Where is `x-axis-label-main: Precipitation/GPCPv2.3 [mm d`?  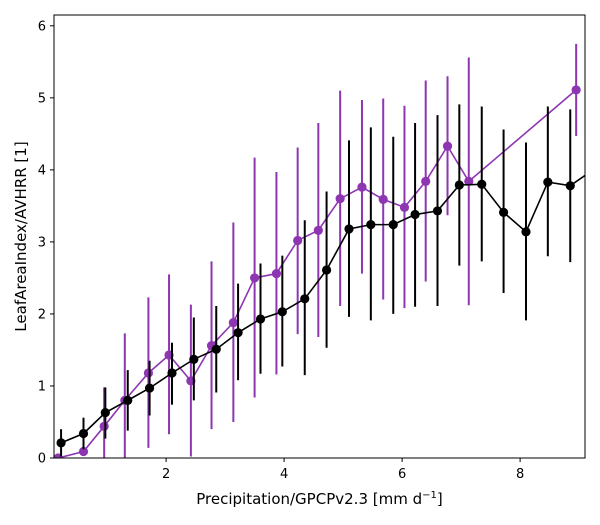 x-axis-label-main: Precipitation/GPCPv2.3 [mm d is located at coordinates (309, 499).